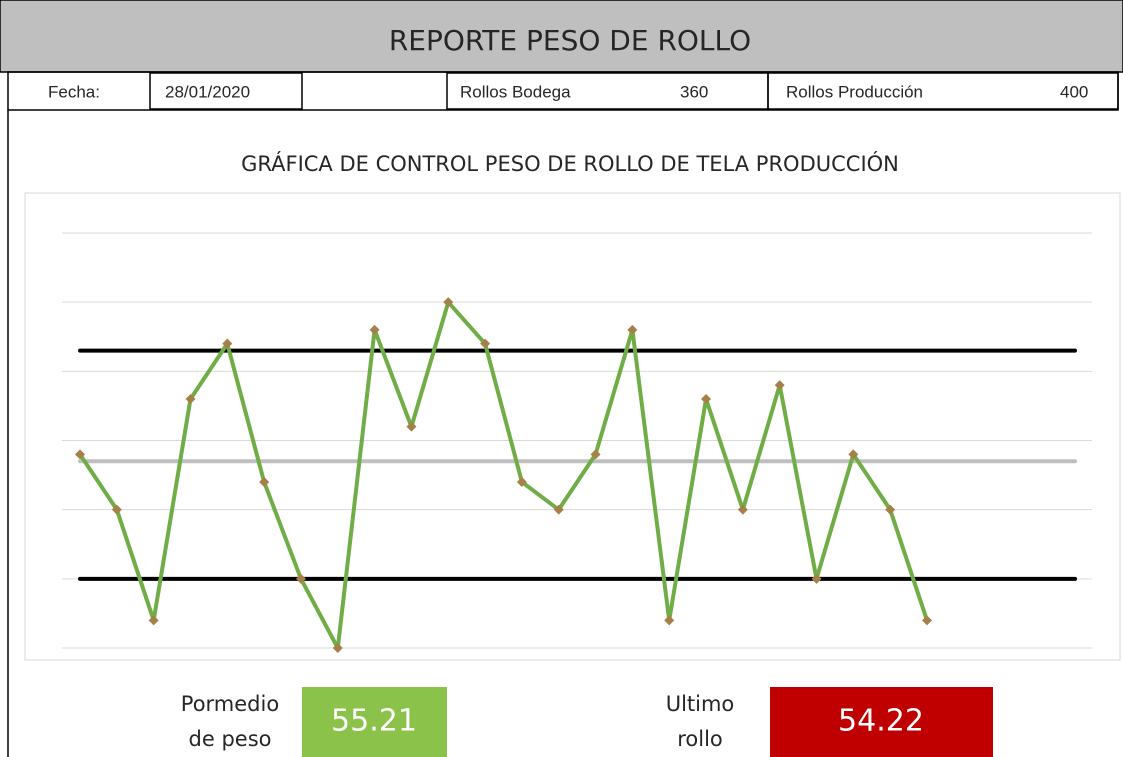  I want to click on average-value: 55.21, so click(374, 721).